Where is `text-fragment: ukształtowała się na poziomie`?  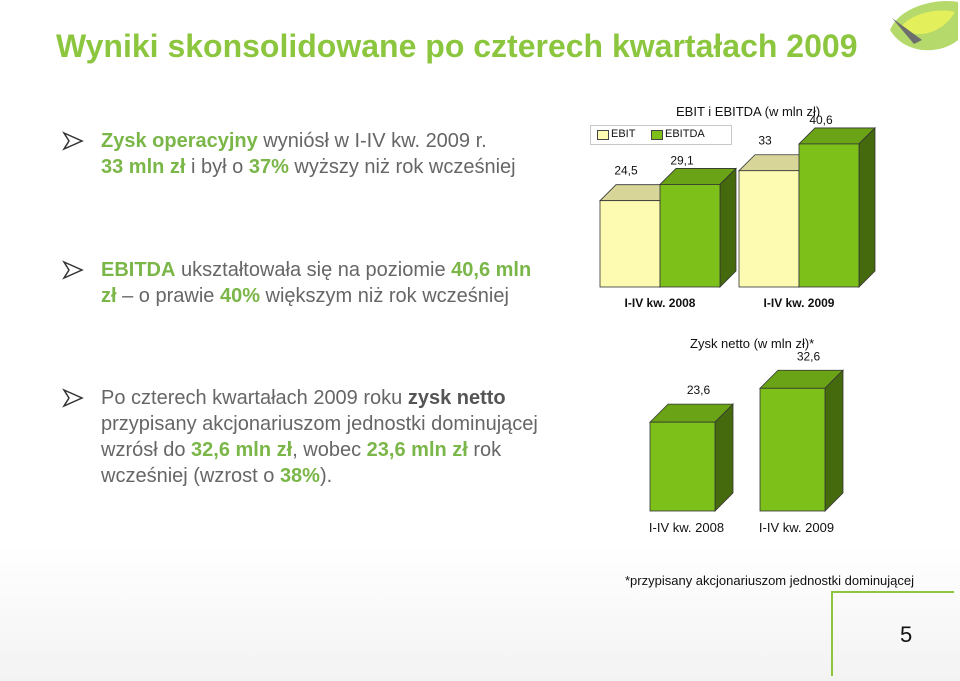
text-fragment: ukształtowała się na poziomie is located at coordinates (313, 270).